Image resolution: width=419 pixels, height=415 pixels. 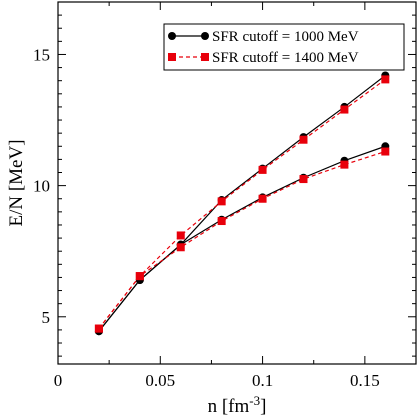 I want to click on x-tick-label: 0, so click(x=58, y=380).